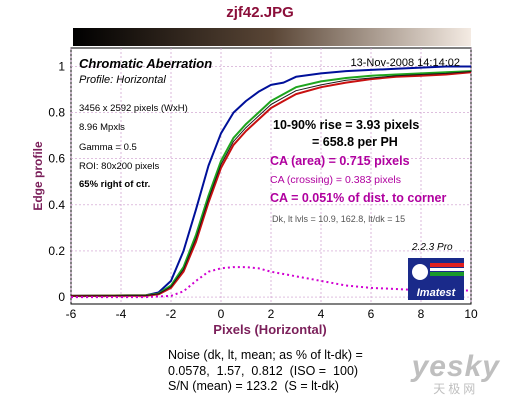 The image size is (520, 400). What do you see at coordinates (221, 314) in the screenshot?
I see `x-tick-label: 0` at bounding box center [221, 314].